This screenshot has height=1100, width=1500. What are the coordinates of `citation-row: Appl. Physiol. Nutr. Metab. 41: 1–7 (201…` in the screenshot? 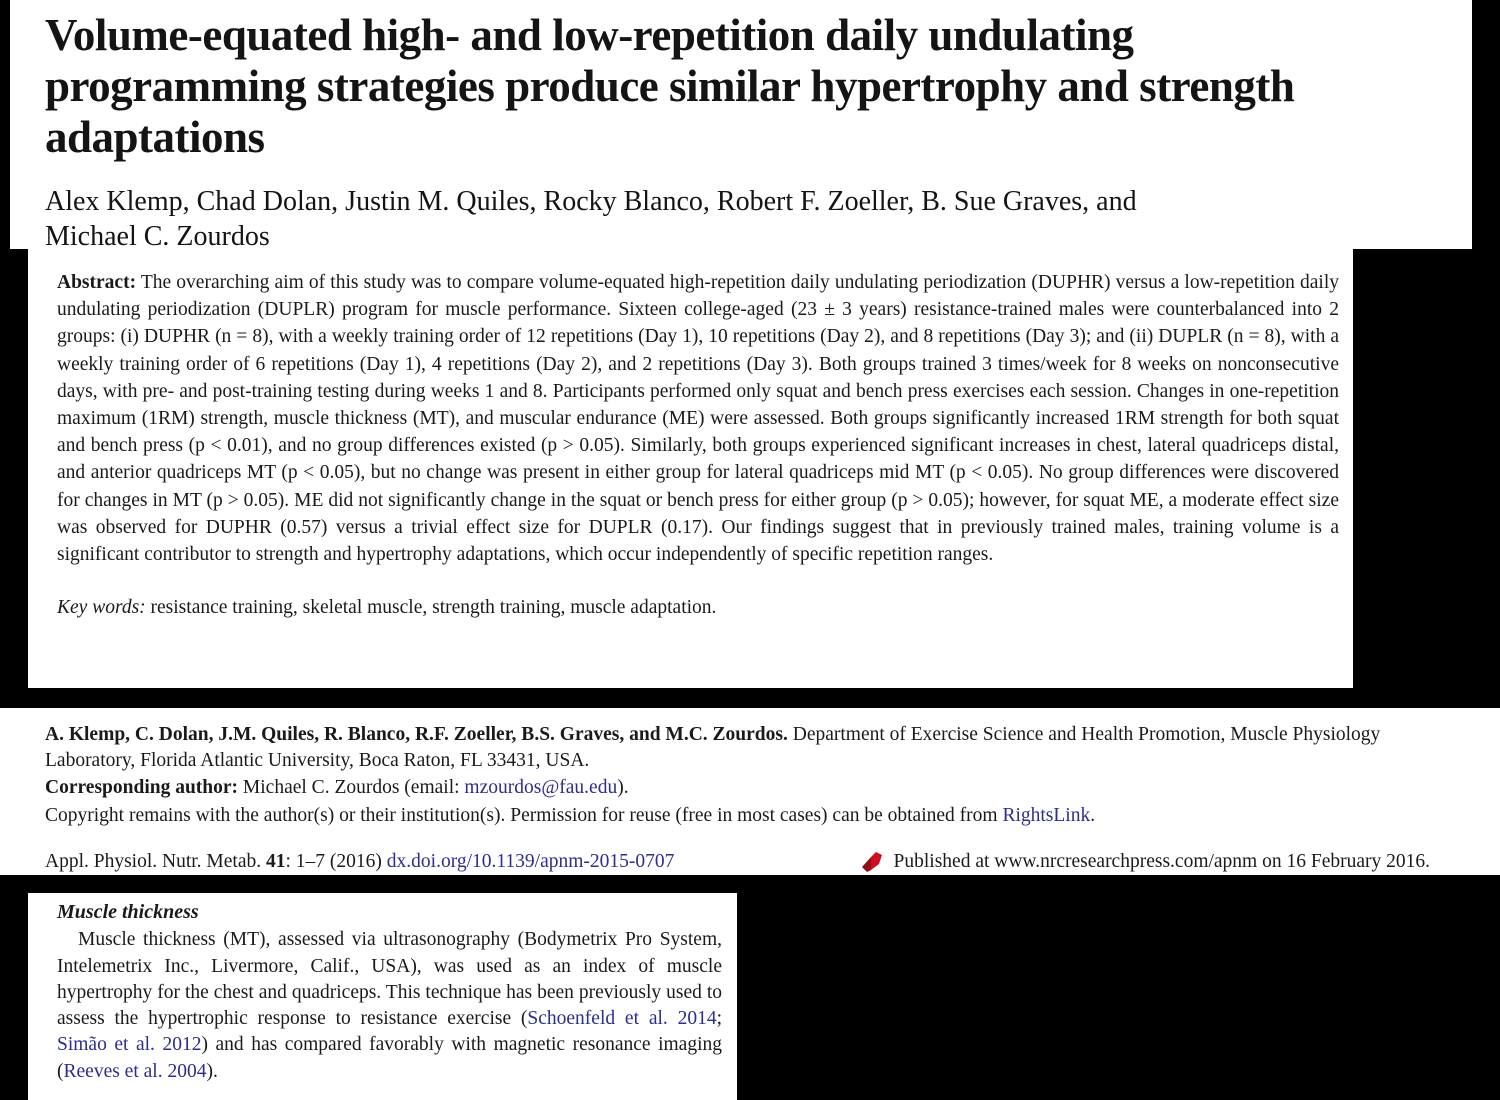 It's located at (742, 862).